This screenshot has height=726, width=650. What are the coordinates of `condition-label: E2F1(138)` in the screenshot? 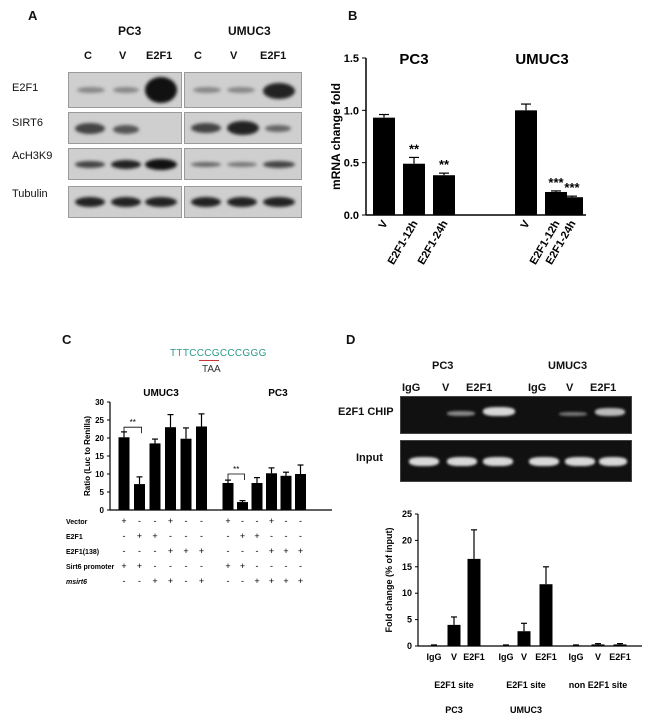 It's located at (82, 552).